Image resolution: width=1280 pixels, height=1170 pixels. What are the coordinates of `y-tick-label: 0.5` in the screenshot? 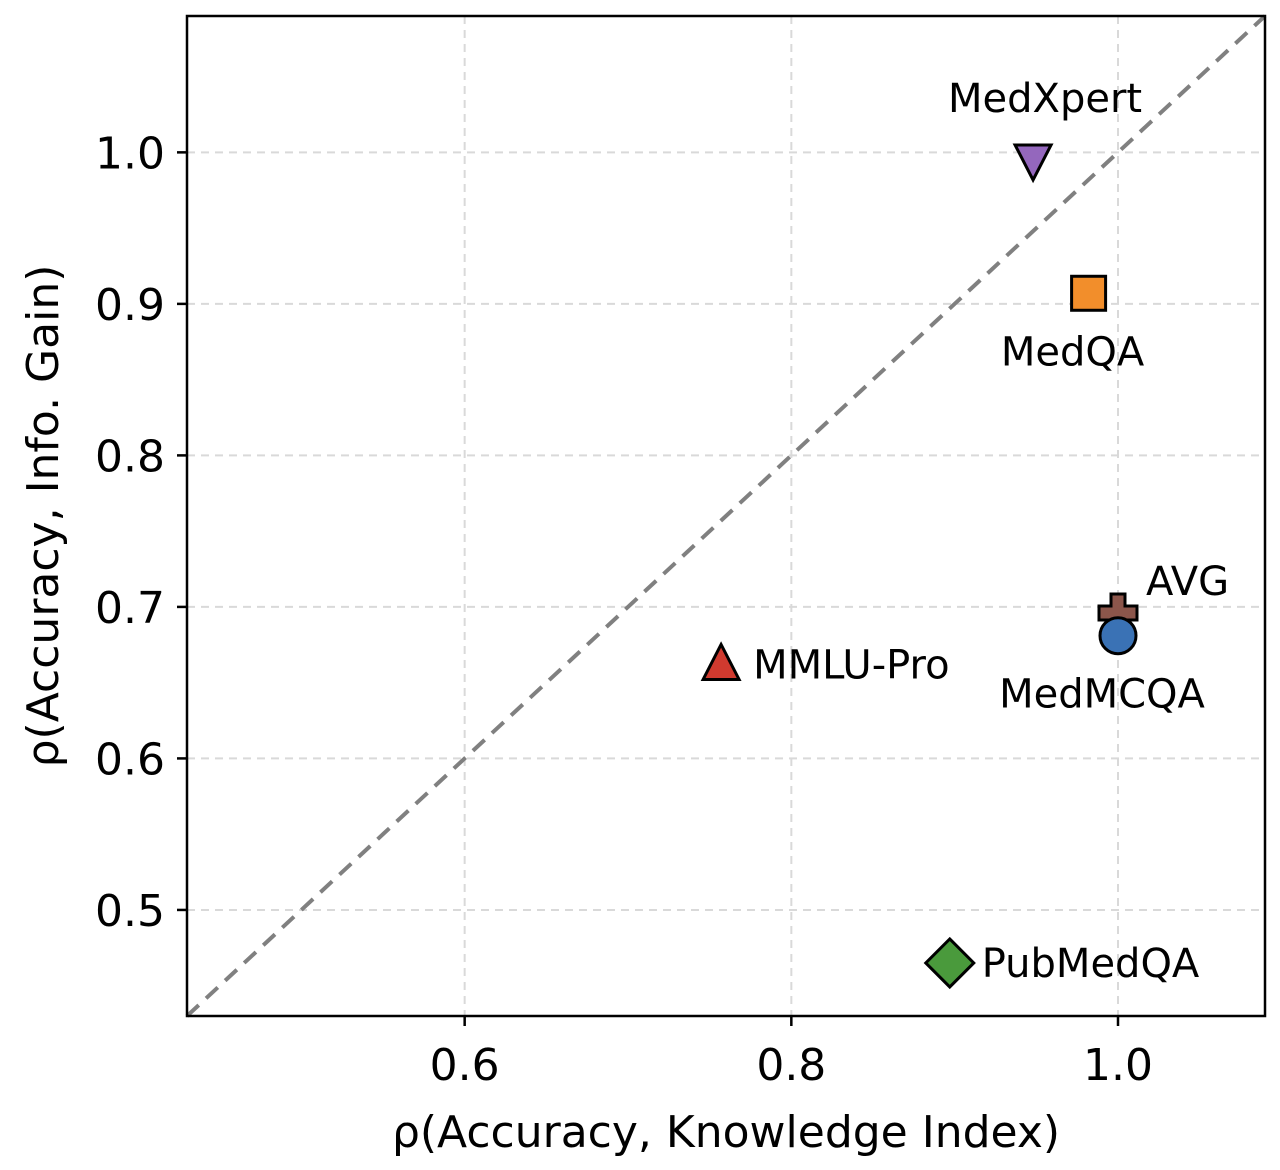 It's located at (130, 911).